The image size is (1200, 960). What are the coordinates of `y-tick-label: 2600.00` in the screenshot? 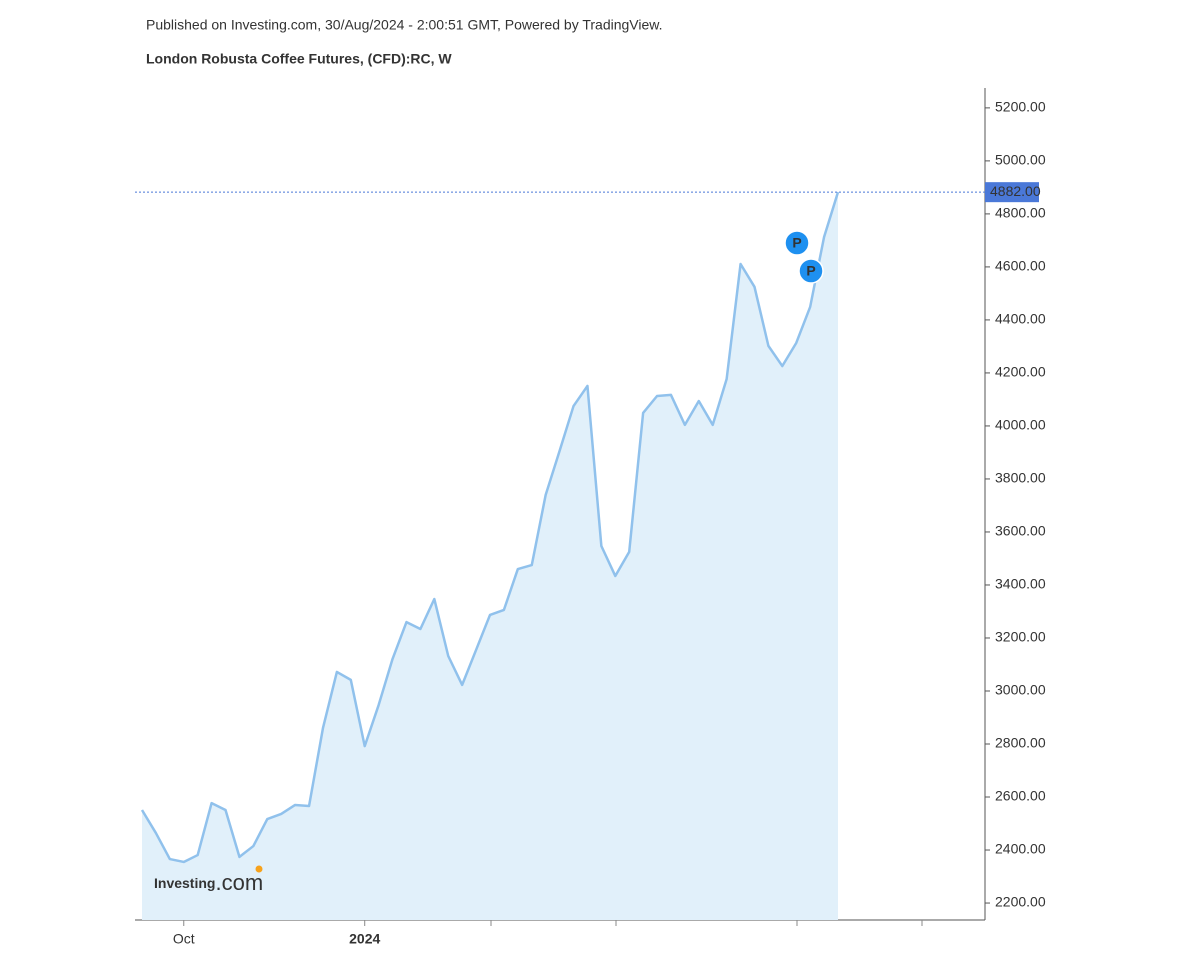 It's located at (1020, 796).